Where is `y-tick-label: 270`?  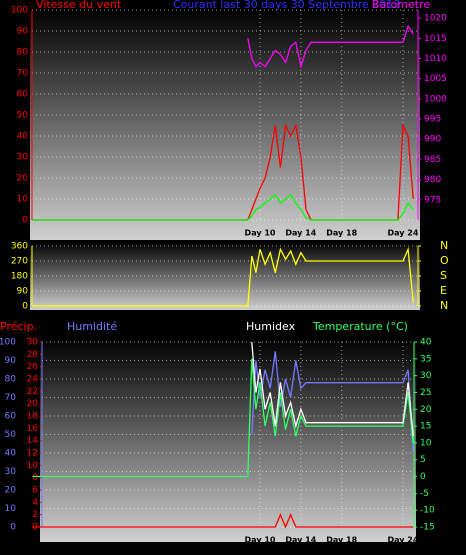 y-tick-label: 270 is located at coordinates (19, 262).